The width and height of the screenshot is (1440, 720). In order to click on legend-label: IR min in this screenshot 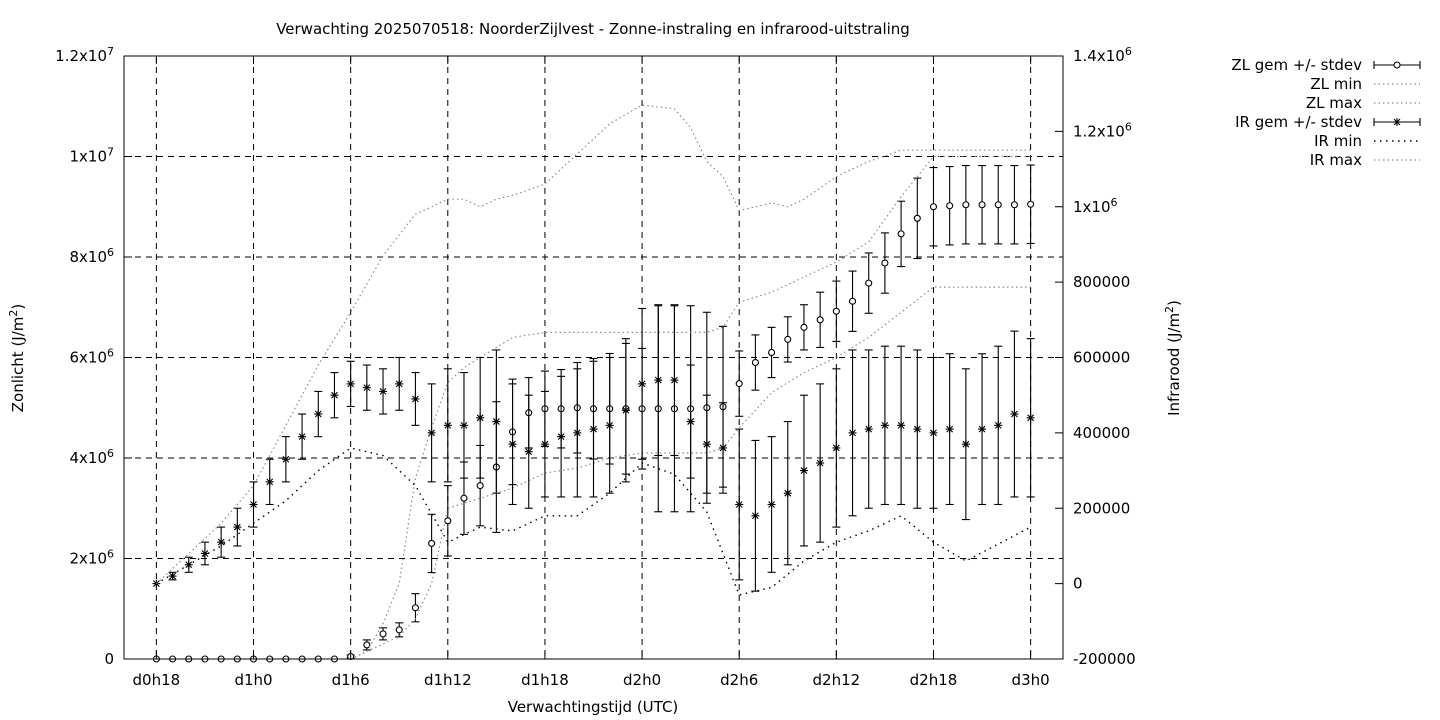, I will do `click(1338, 141)`.